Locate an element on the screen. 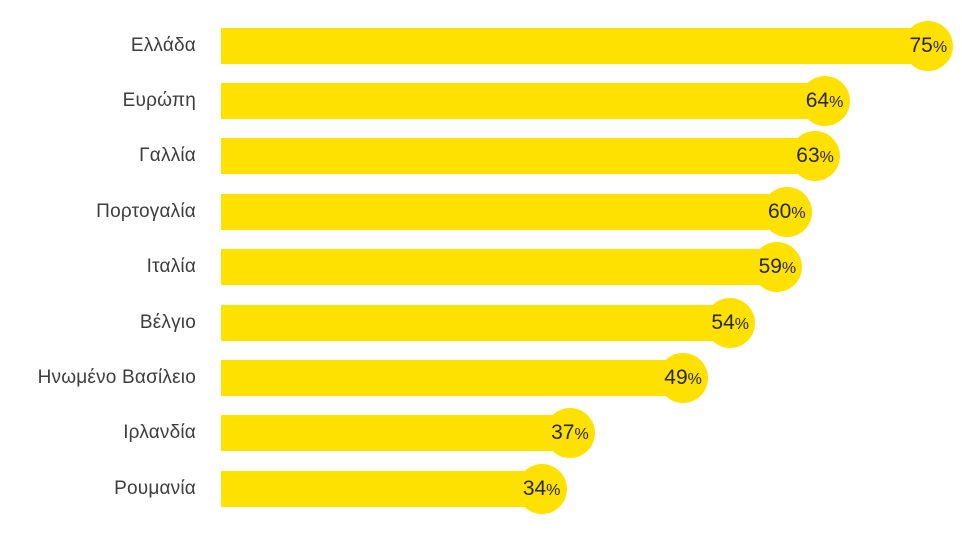 The image size is (962, 541). bar-track: 34% is located at coordinates (591, 488).